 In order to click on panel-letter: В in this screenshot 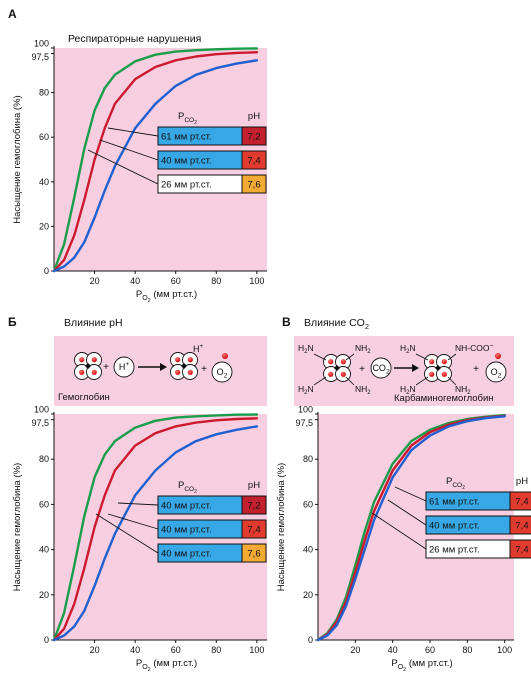, I will do `click(286, 322)`.